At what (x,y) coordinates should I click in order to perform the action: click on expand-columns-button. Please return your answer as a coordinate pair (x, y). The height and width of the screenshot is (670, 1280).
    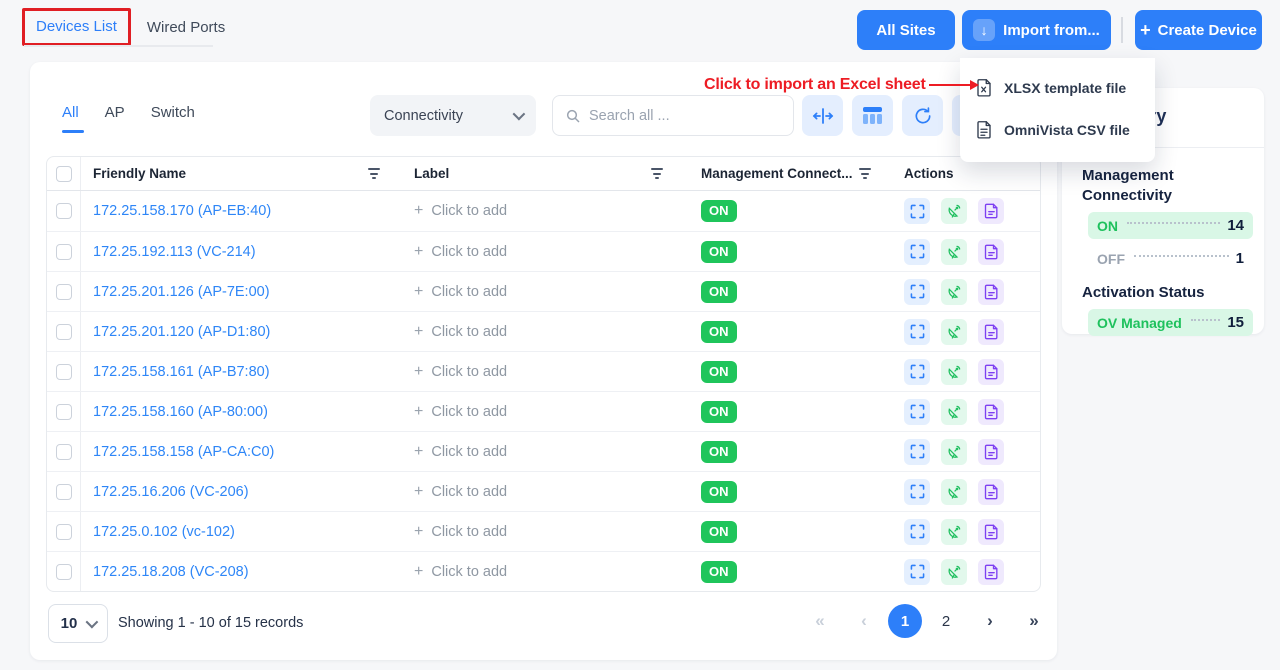
    Looking at the image, I should click on (822, 115).